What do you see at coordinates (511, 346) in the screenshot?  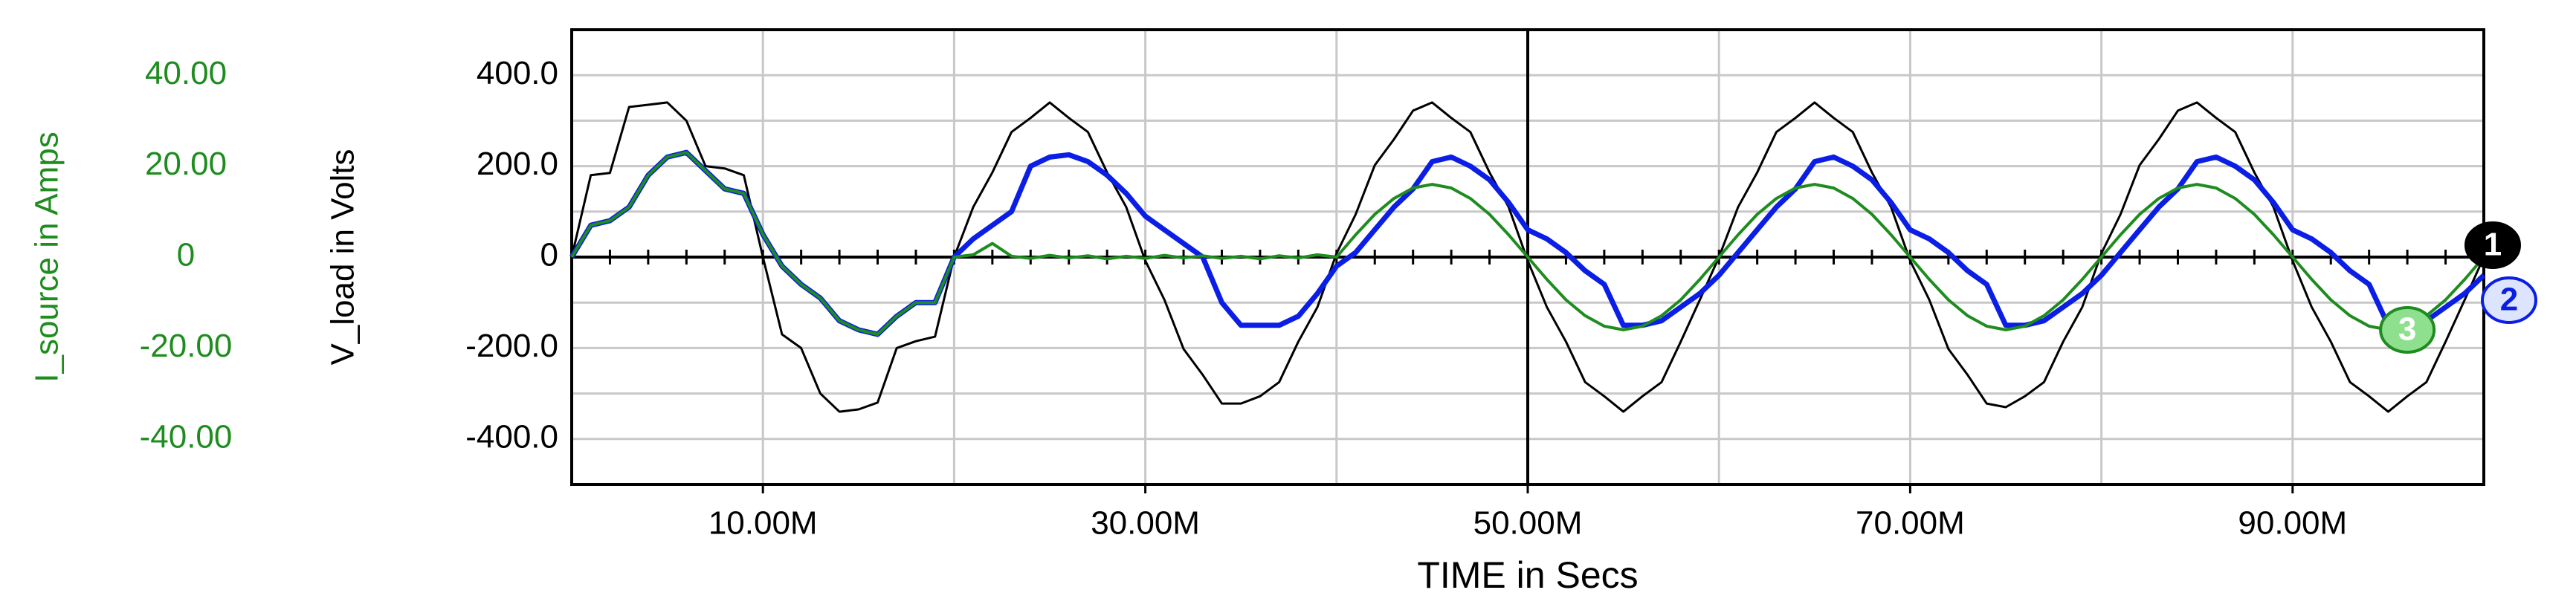 I see `y-tick-label: -200.0` at bounding box center [511, 346].